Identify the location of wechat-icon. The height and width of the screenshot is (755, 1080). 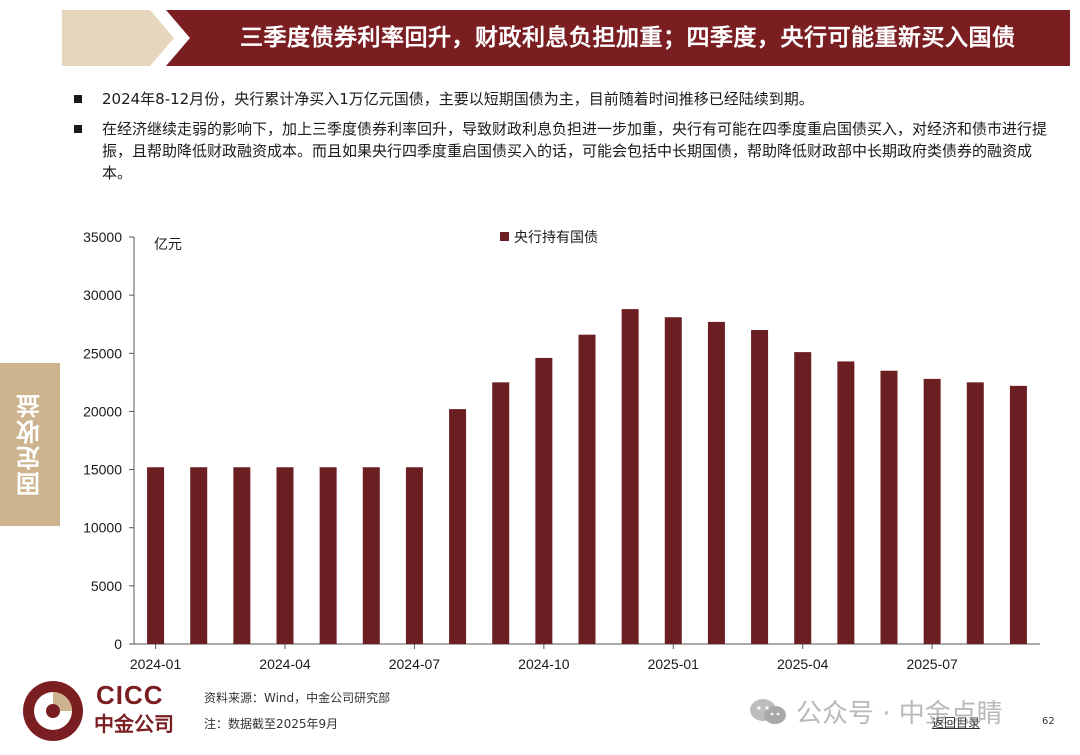
(768, 711).